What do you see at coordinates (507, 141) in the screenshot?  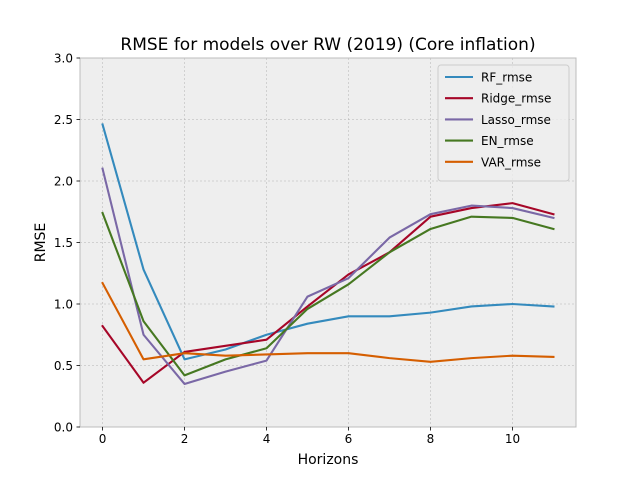 I see `legend-label-en-rmse: EN_rmse` at bounding box center [507, 141].